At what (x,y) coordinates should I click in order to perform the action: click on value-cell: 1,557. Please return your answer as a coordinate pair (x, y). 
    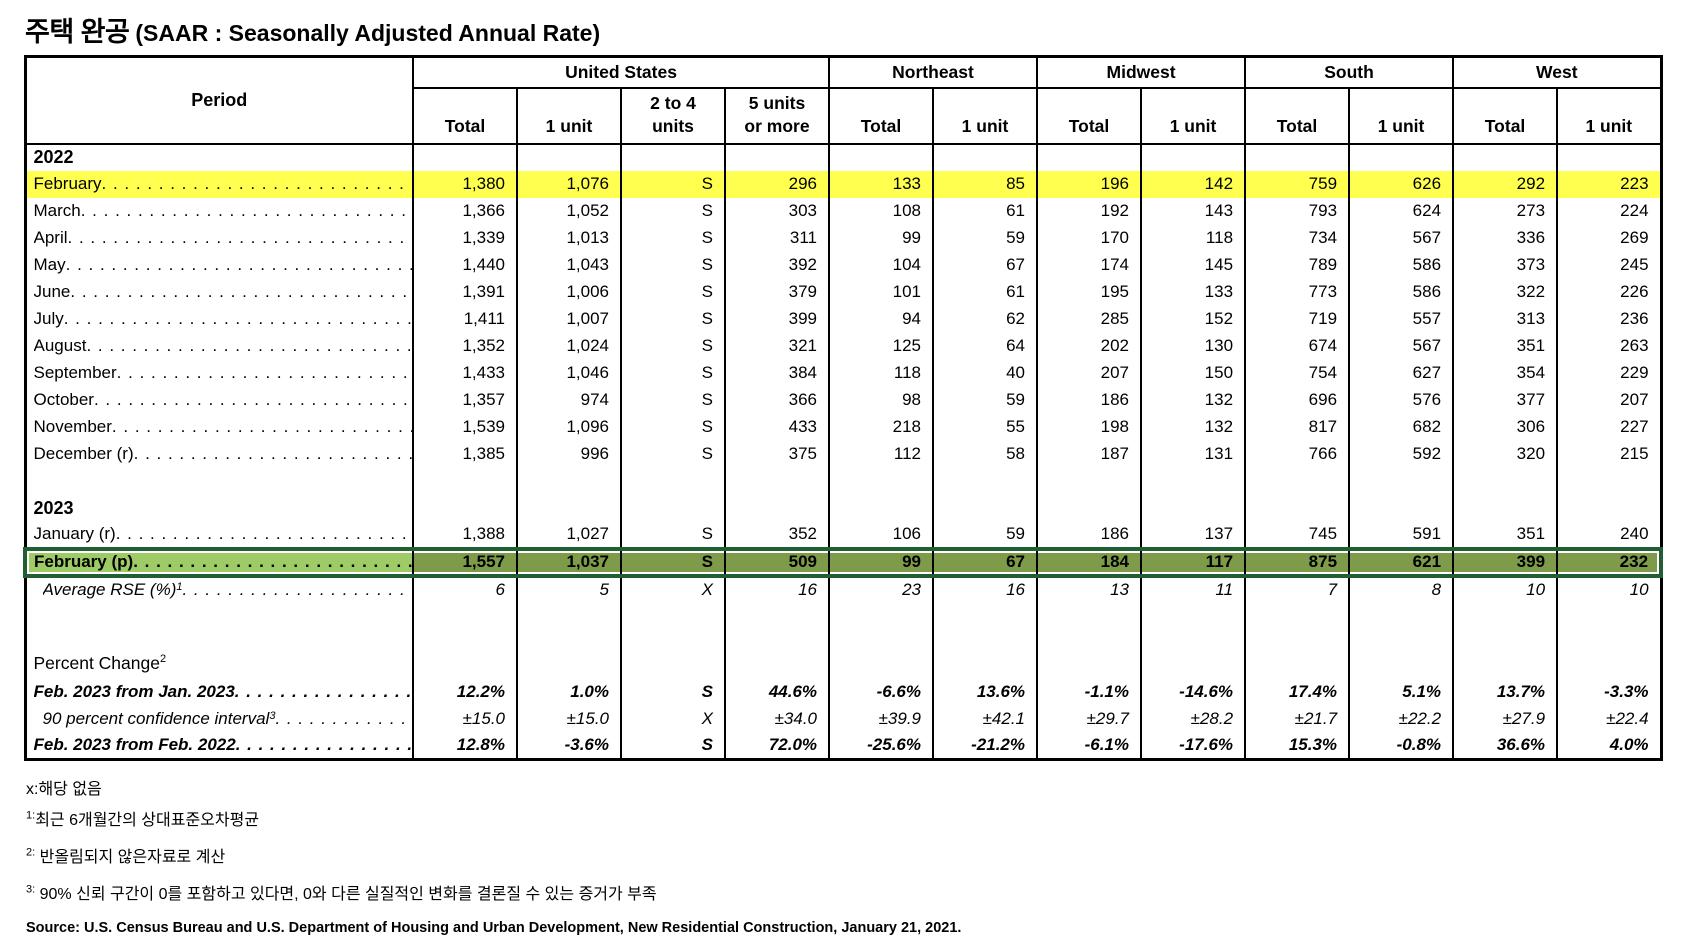
    Looking at the image, I should click on (464, 562).